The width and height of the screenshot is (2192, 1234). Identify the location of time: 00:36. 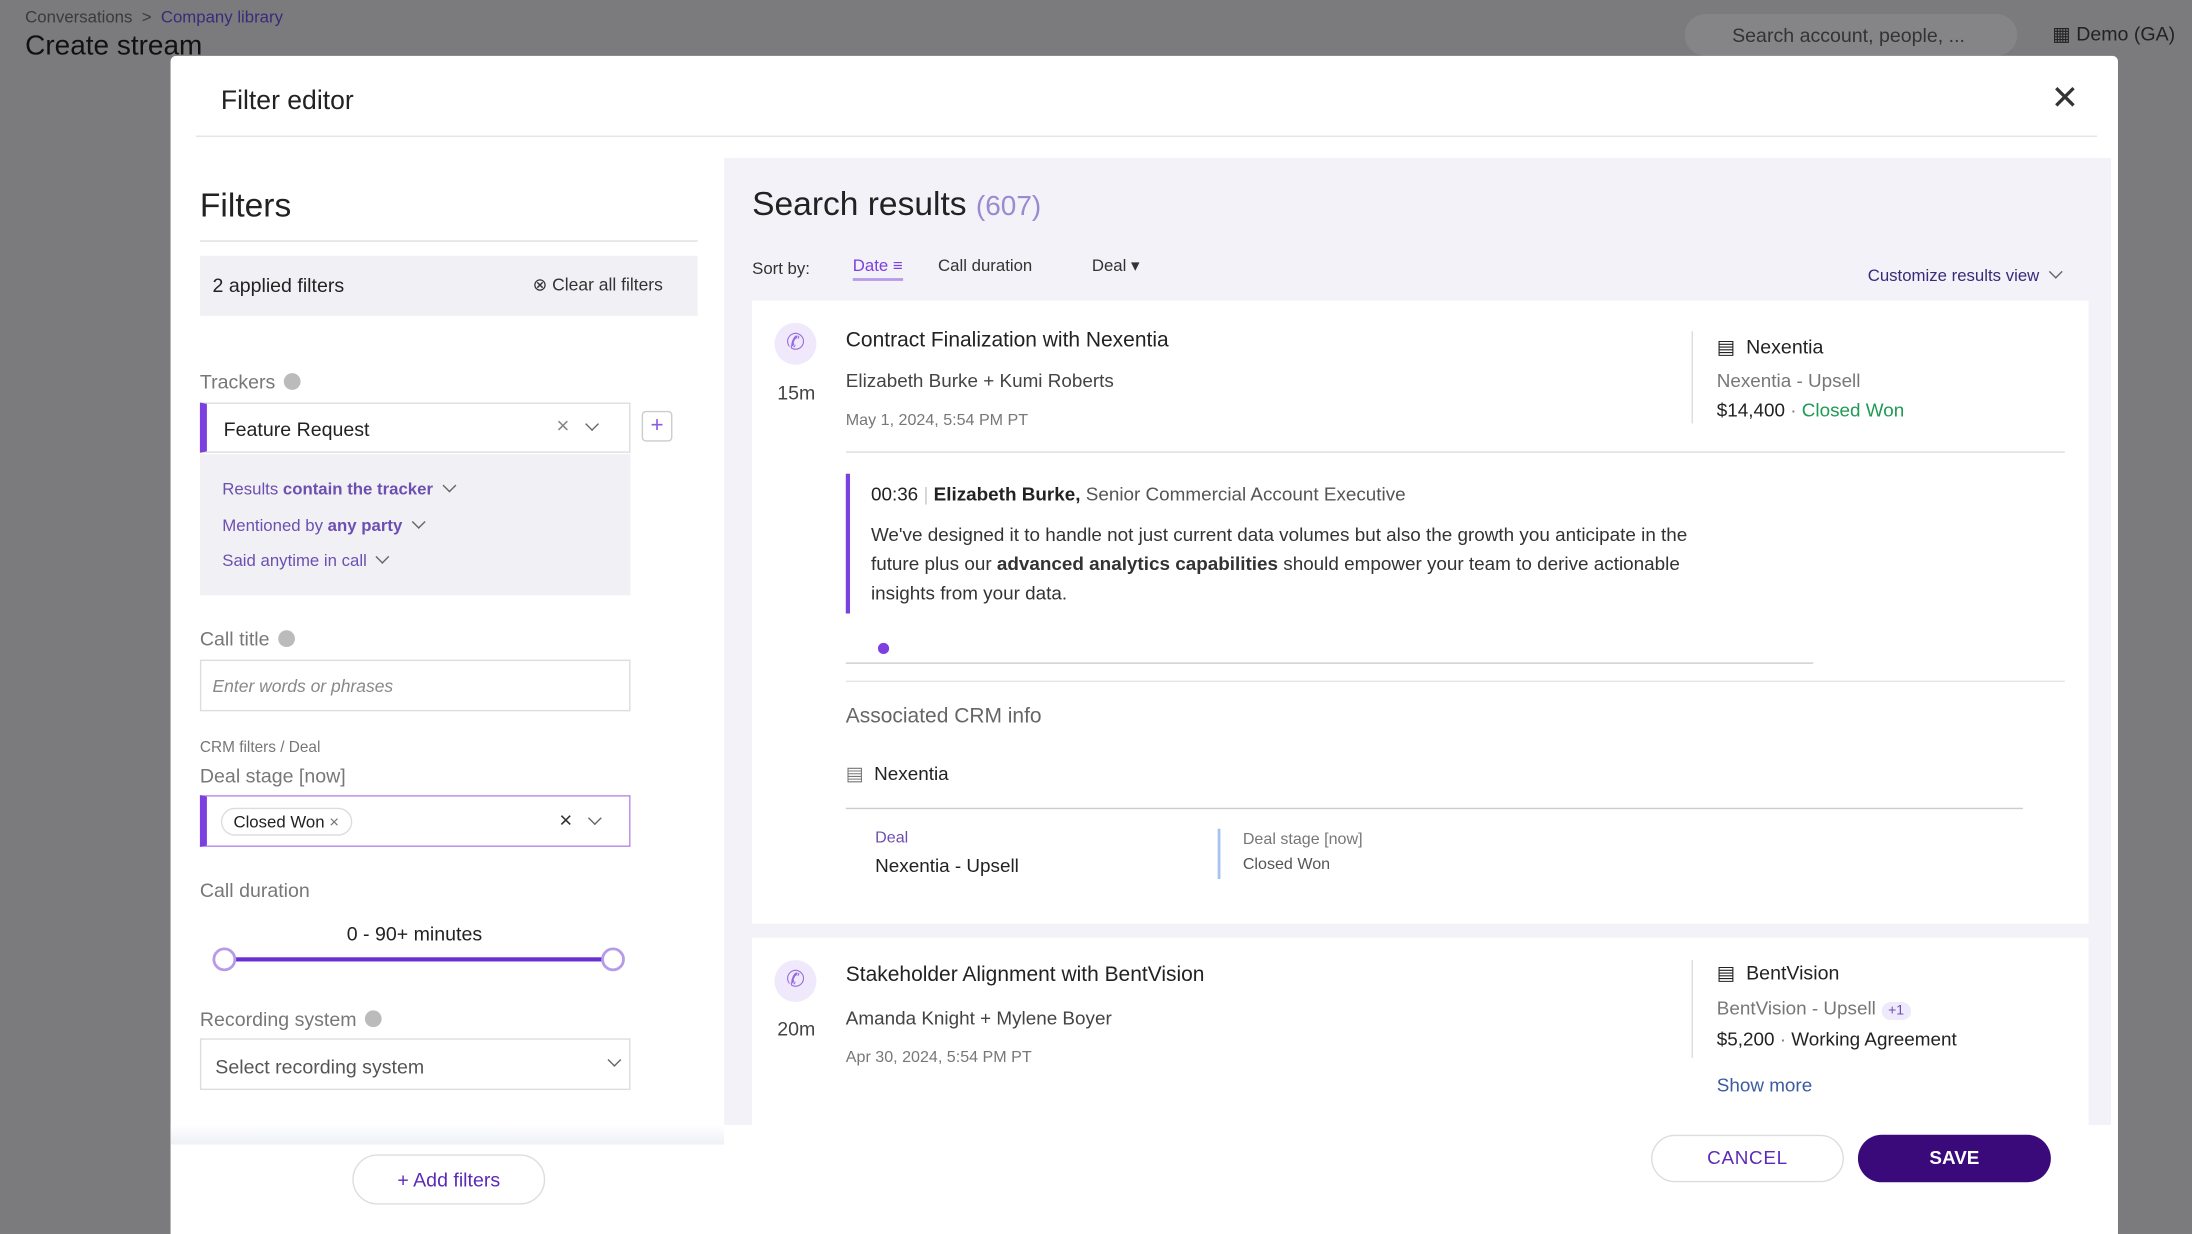
(894, 494).